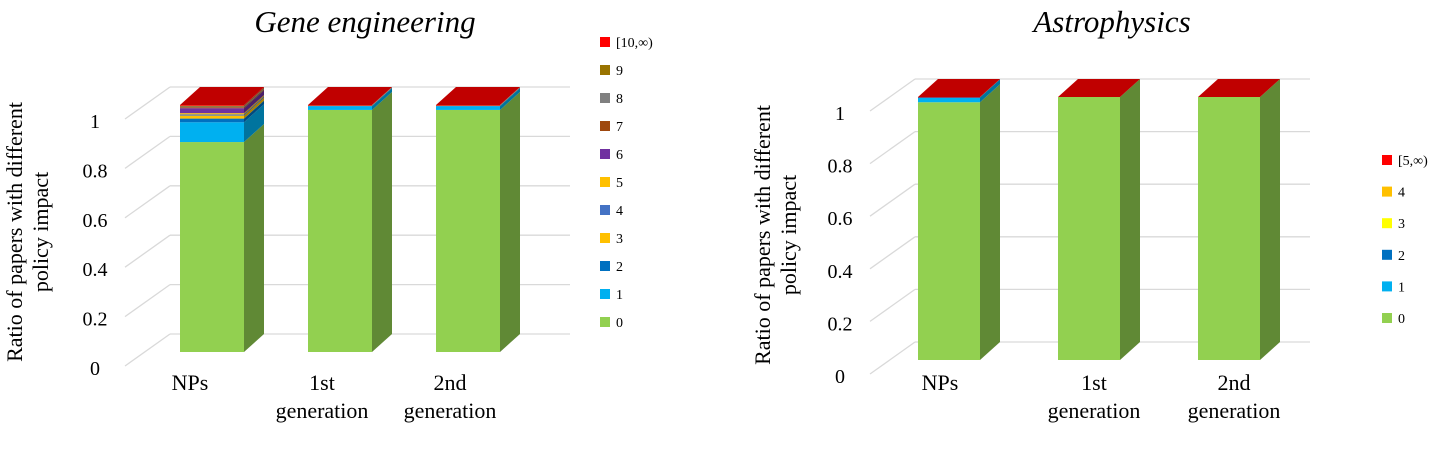  Describe the element at coordinates (468, 105) in the screenshot. I see `bar-segment-[10,∞)` at that location.